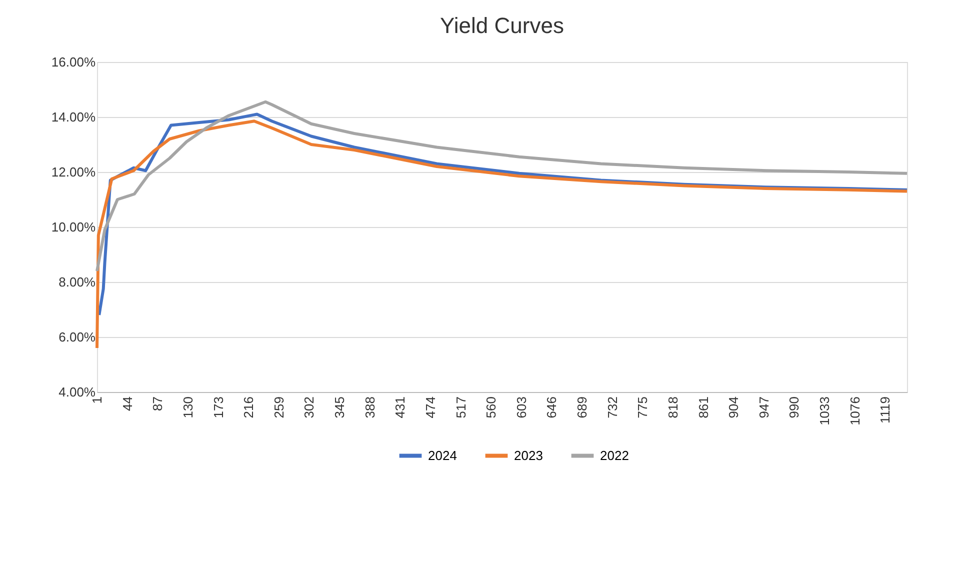 This screenshot has height=578, width=958. Describe the element at coordinates (73, 172) in the screenshot. I see `y-tick-label: 12.00%` at that location.